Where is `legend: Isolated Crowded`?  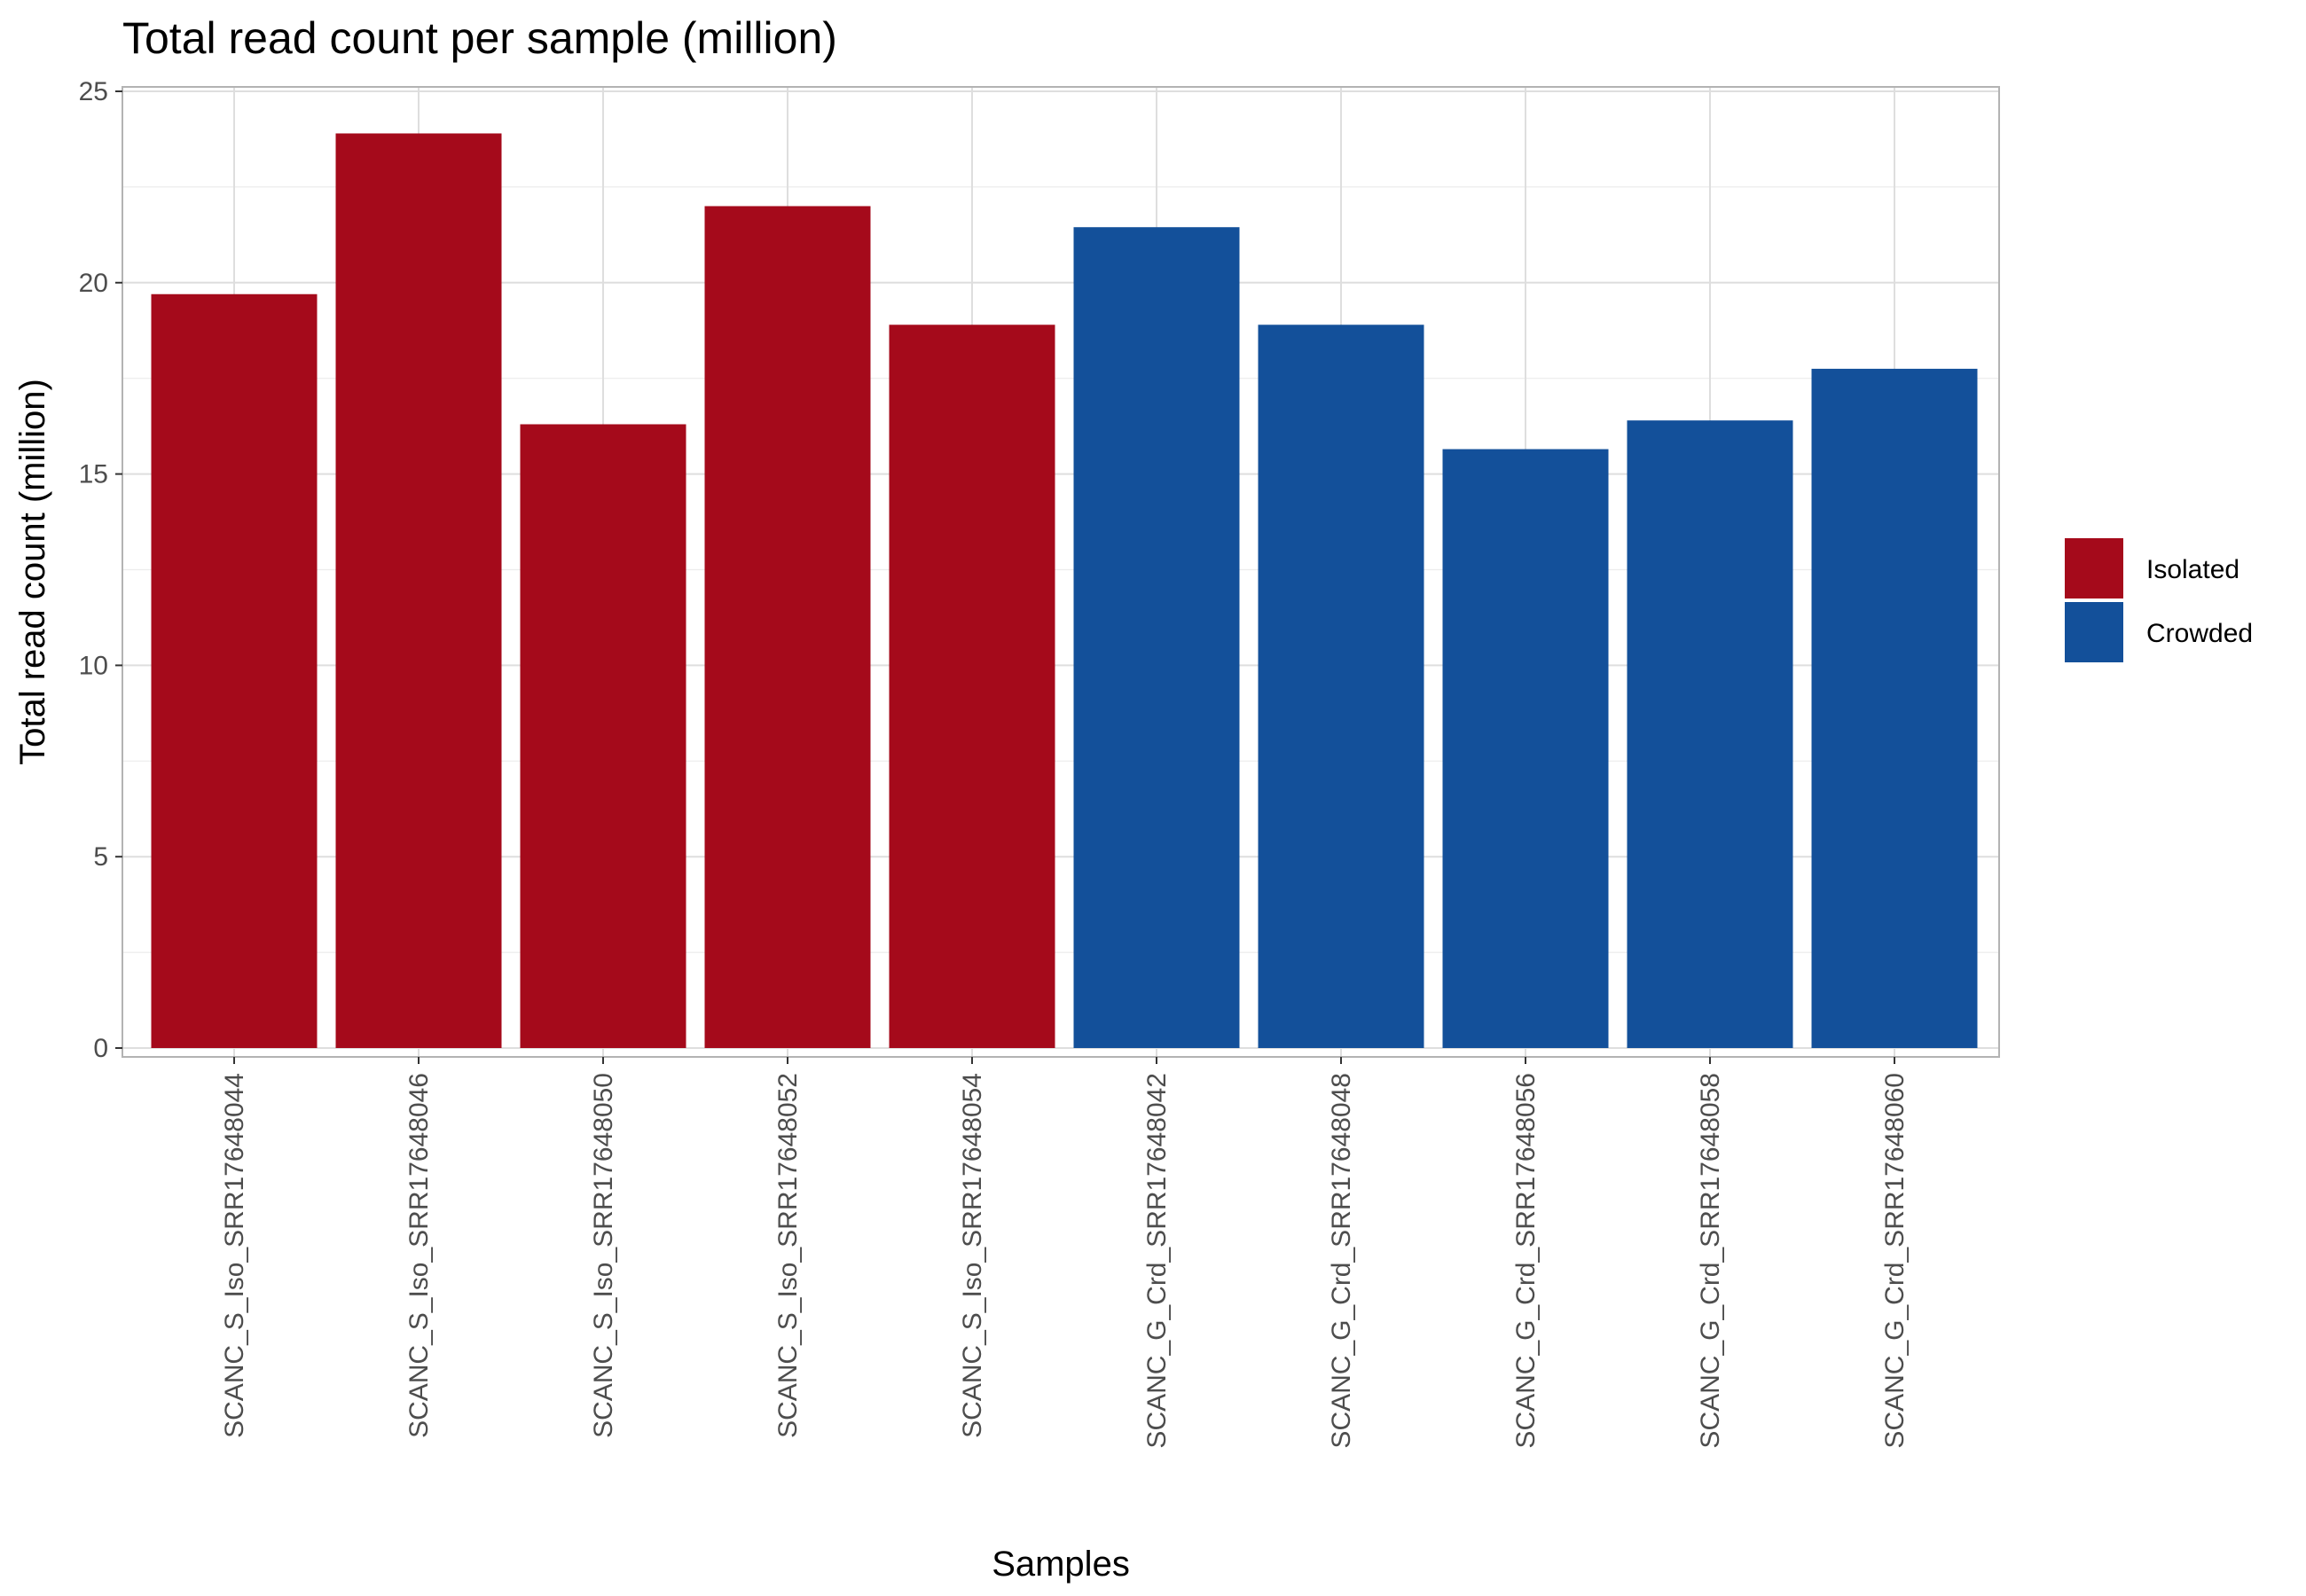 legend: Isolated Crowded is located at coordinates (2159, 600).